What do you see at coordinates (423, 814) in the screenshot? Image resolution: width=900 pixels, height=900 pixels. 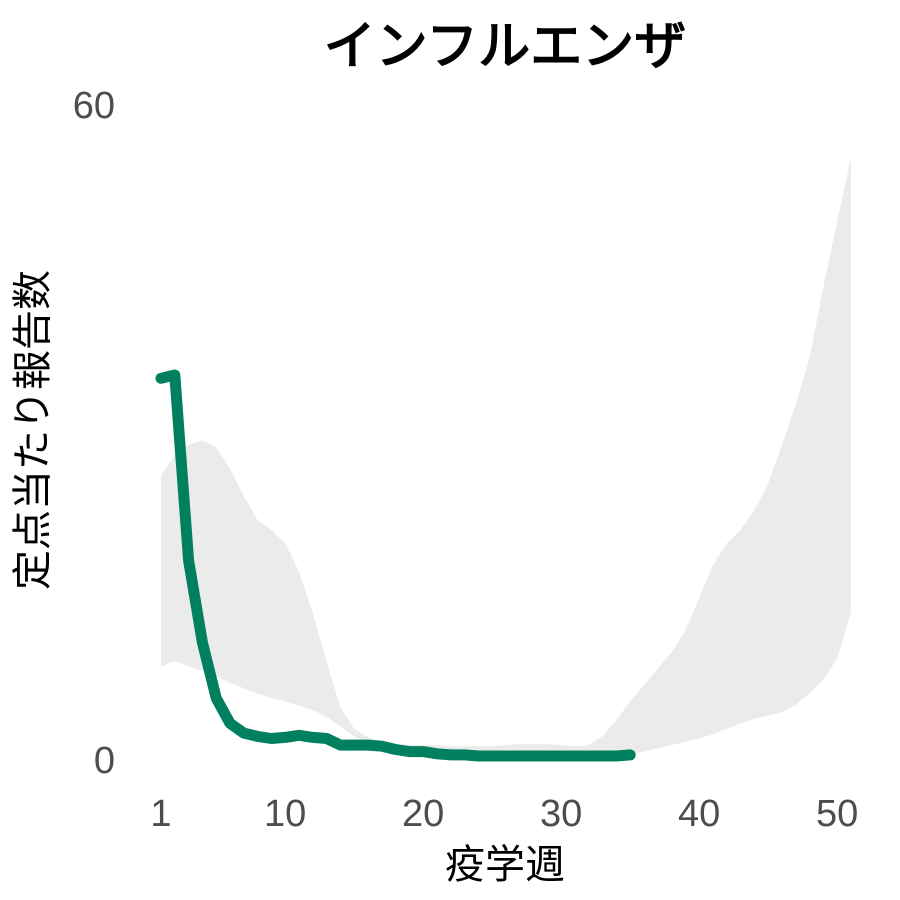 I see `x-tick-label: 20` at bounding box center [423, 814].